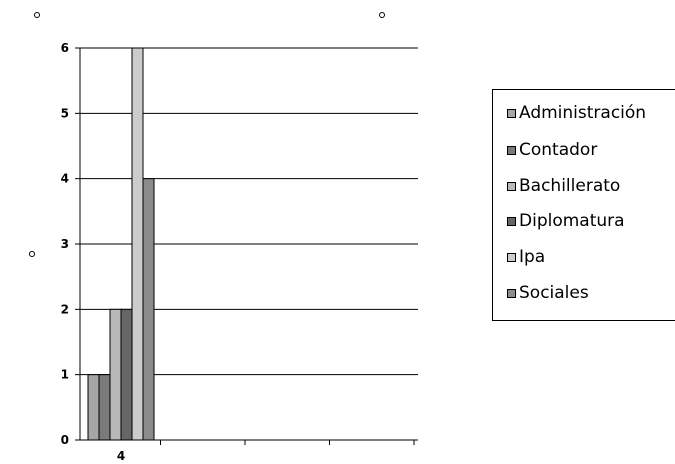 The image size is (675, 464). I want to click on selection-handle-left, so click(32, 254).